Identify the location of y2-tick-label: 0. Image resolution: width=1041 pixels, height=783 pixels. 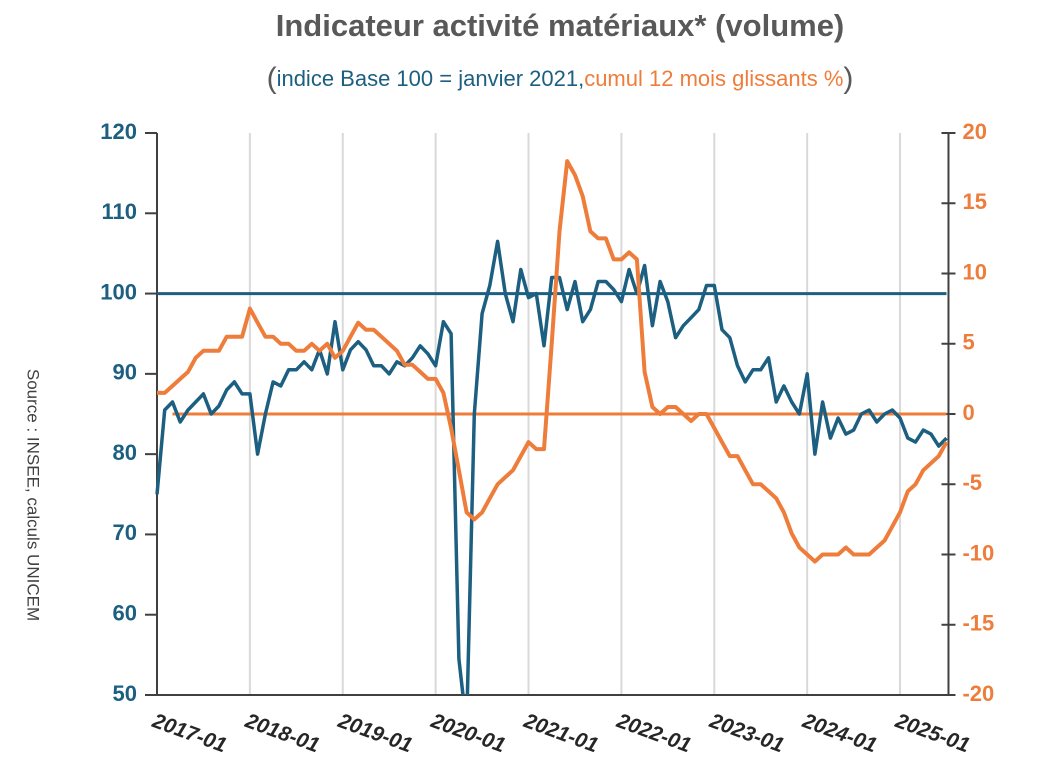
(968, 412).